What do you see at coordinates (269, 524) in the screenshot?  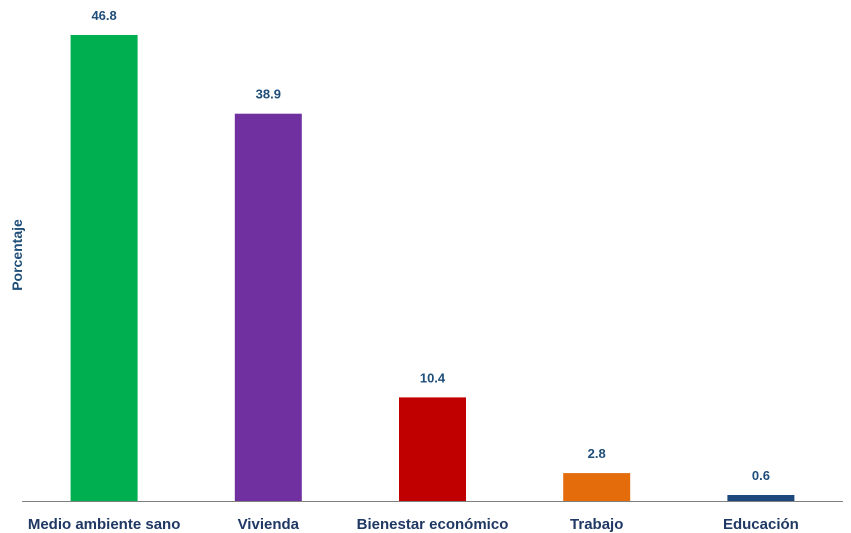 I see `category-label: Vivienda` at bounding box center [269, 524].